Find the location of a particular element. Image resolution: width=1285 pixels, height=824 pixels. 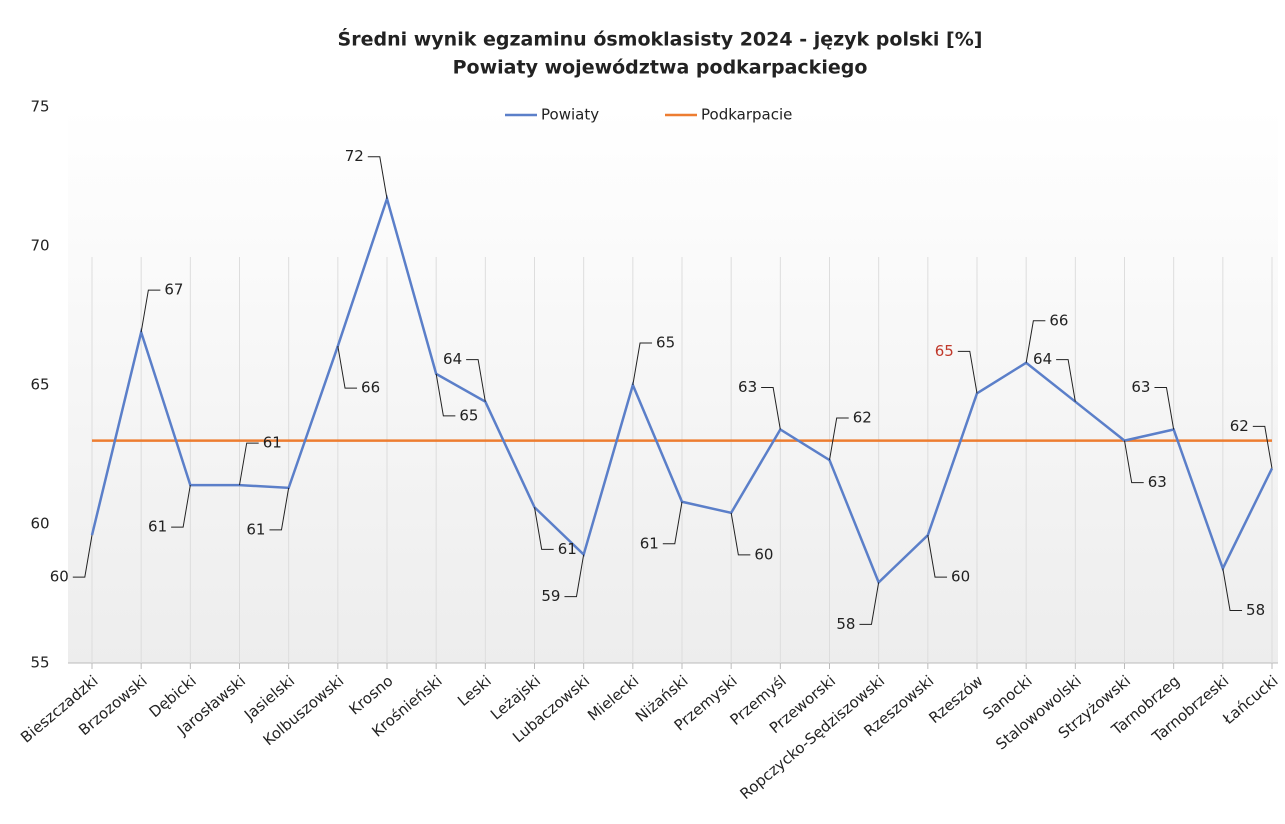

legend-label: Podkarpacie is located at coordinates (746, 115).